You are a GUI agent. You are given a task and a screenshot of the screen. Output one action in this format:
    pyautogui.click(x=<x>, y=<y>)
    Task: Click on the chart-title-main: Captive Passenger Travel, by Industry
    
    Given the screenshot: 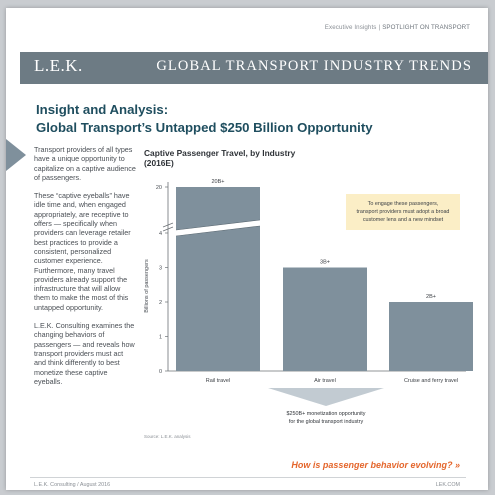 What is the action you would take?
    pyautogui.click(x=220, y=153)
    